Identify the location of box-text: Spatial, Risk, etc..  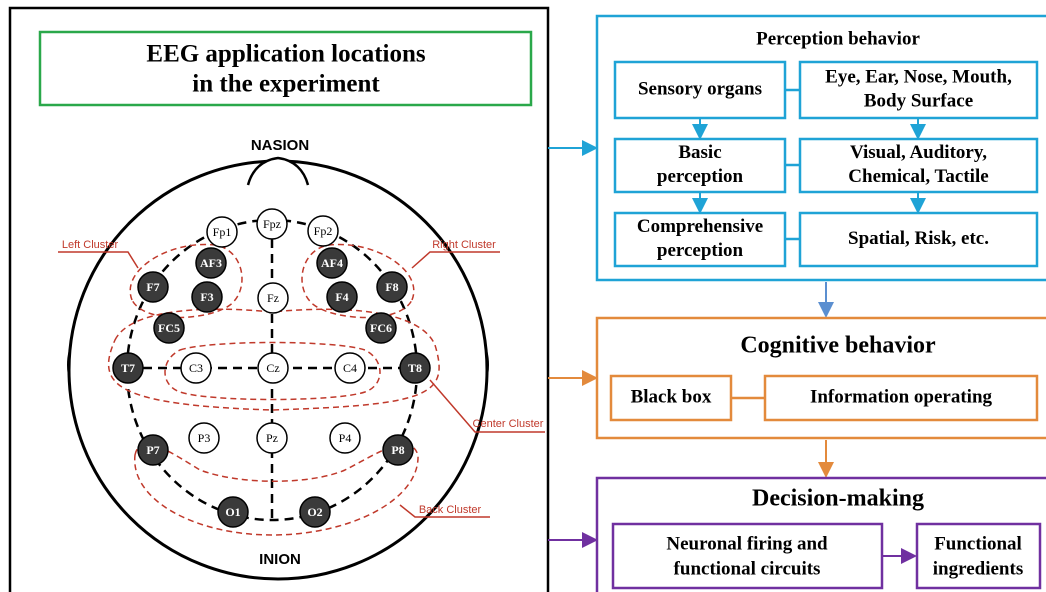
(918, 238).